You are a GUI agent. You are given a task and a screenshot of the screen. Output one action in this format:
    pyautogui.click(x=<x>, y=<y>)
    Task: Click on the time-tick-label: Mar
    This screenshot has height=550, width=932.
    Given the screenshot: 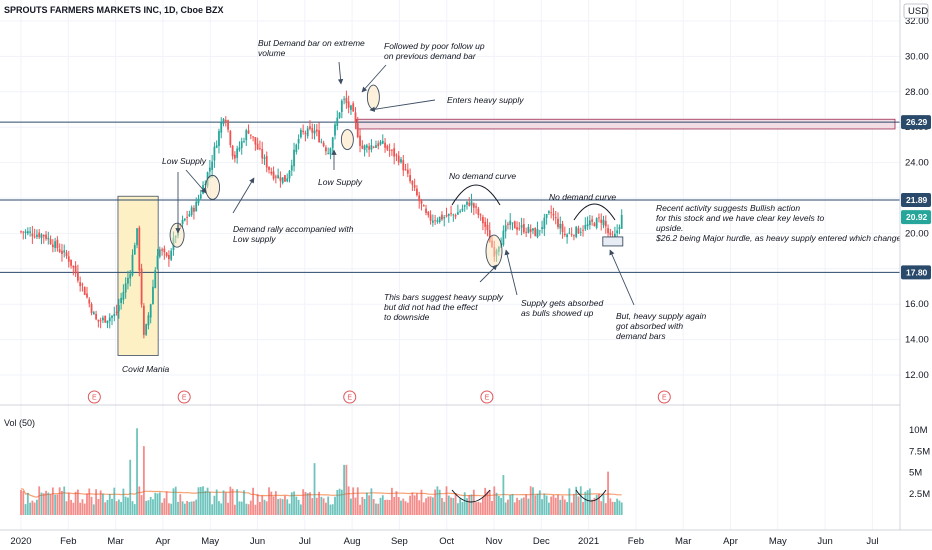 What is the action you would take?
    pyautogui.click(x=683, y=541)
    